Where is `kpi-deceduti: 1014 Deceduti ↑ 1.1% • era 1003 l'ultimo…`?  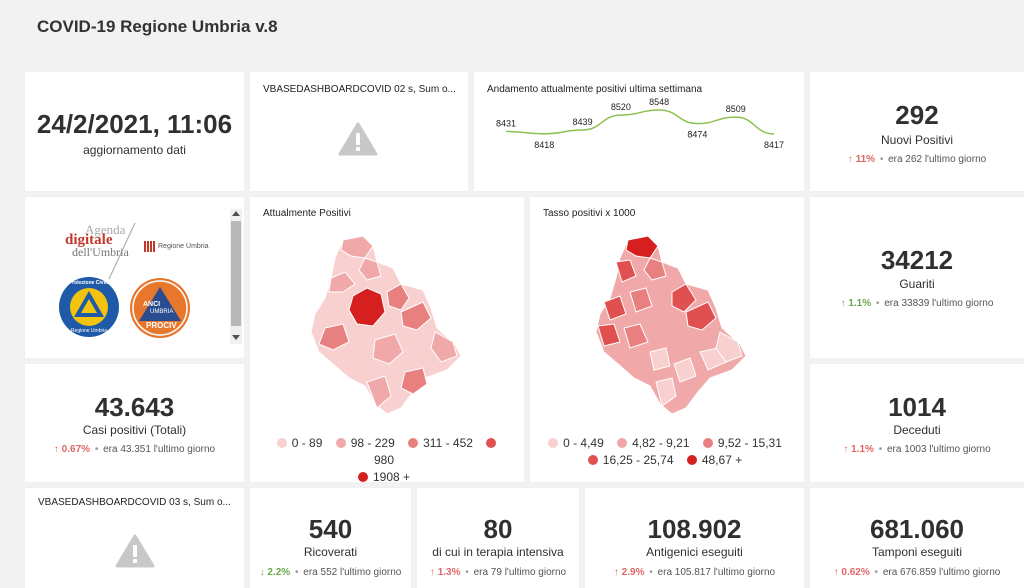 kpi-deceduti: 1014 Deceduti ↑ 1.1% • era 1003 l'ultimo… is located at coordinates (917, 423).